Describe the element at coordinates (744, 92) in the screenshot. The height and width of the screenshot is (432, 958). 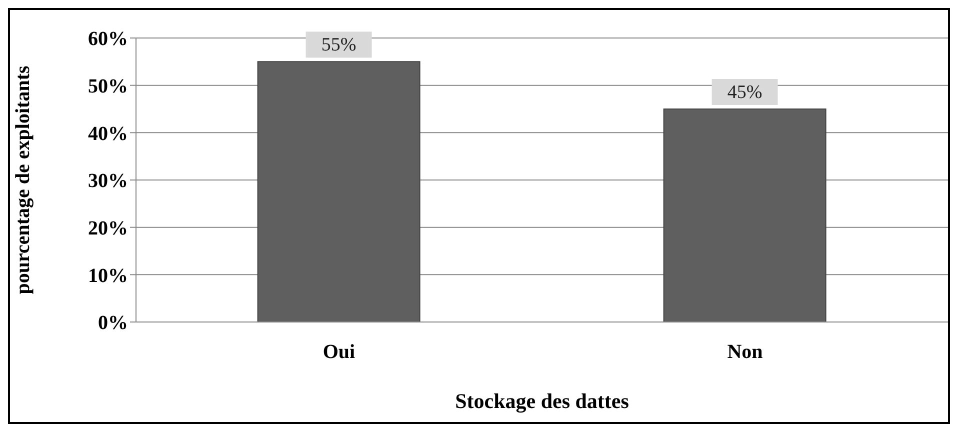
I see `data-label: 45%` at that location.